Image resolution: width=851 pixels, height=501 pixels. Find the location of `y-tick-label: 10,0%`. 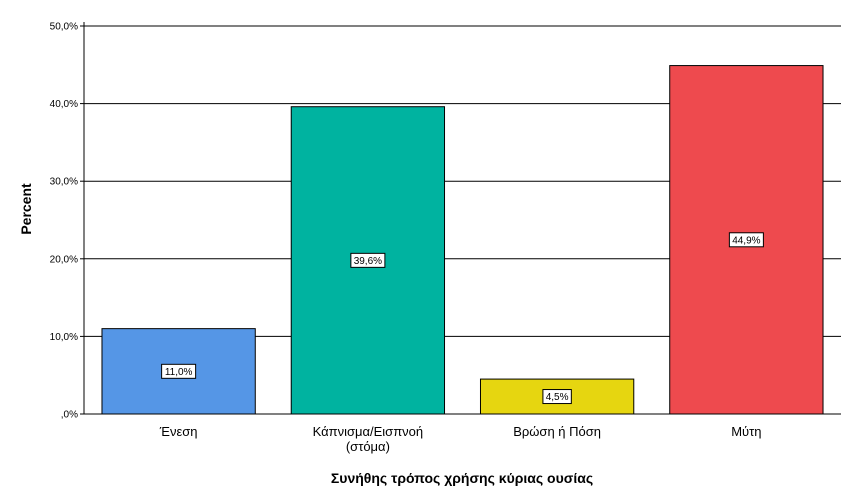

y-tick-label: 10,0% is located at coordinates (64, 337).